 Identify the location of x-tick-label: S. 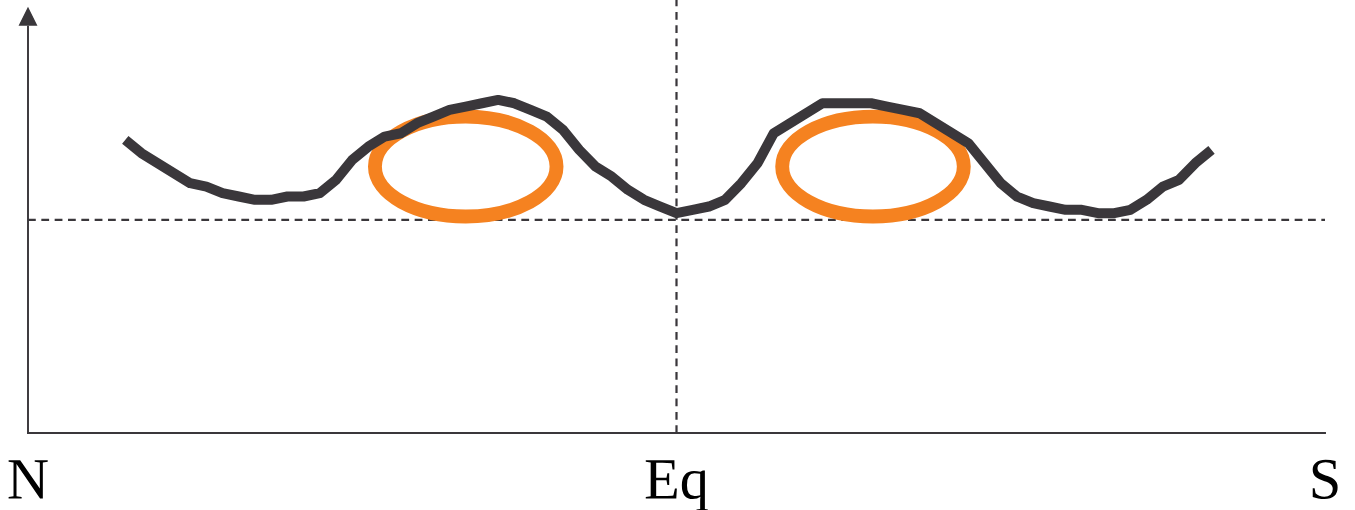
(1325, 479).